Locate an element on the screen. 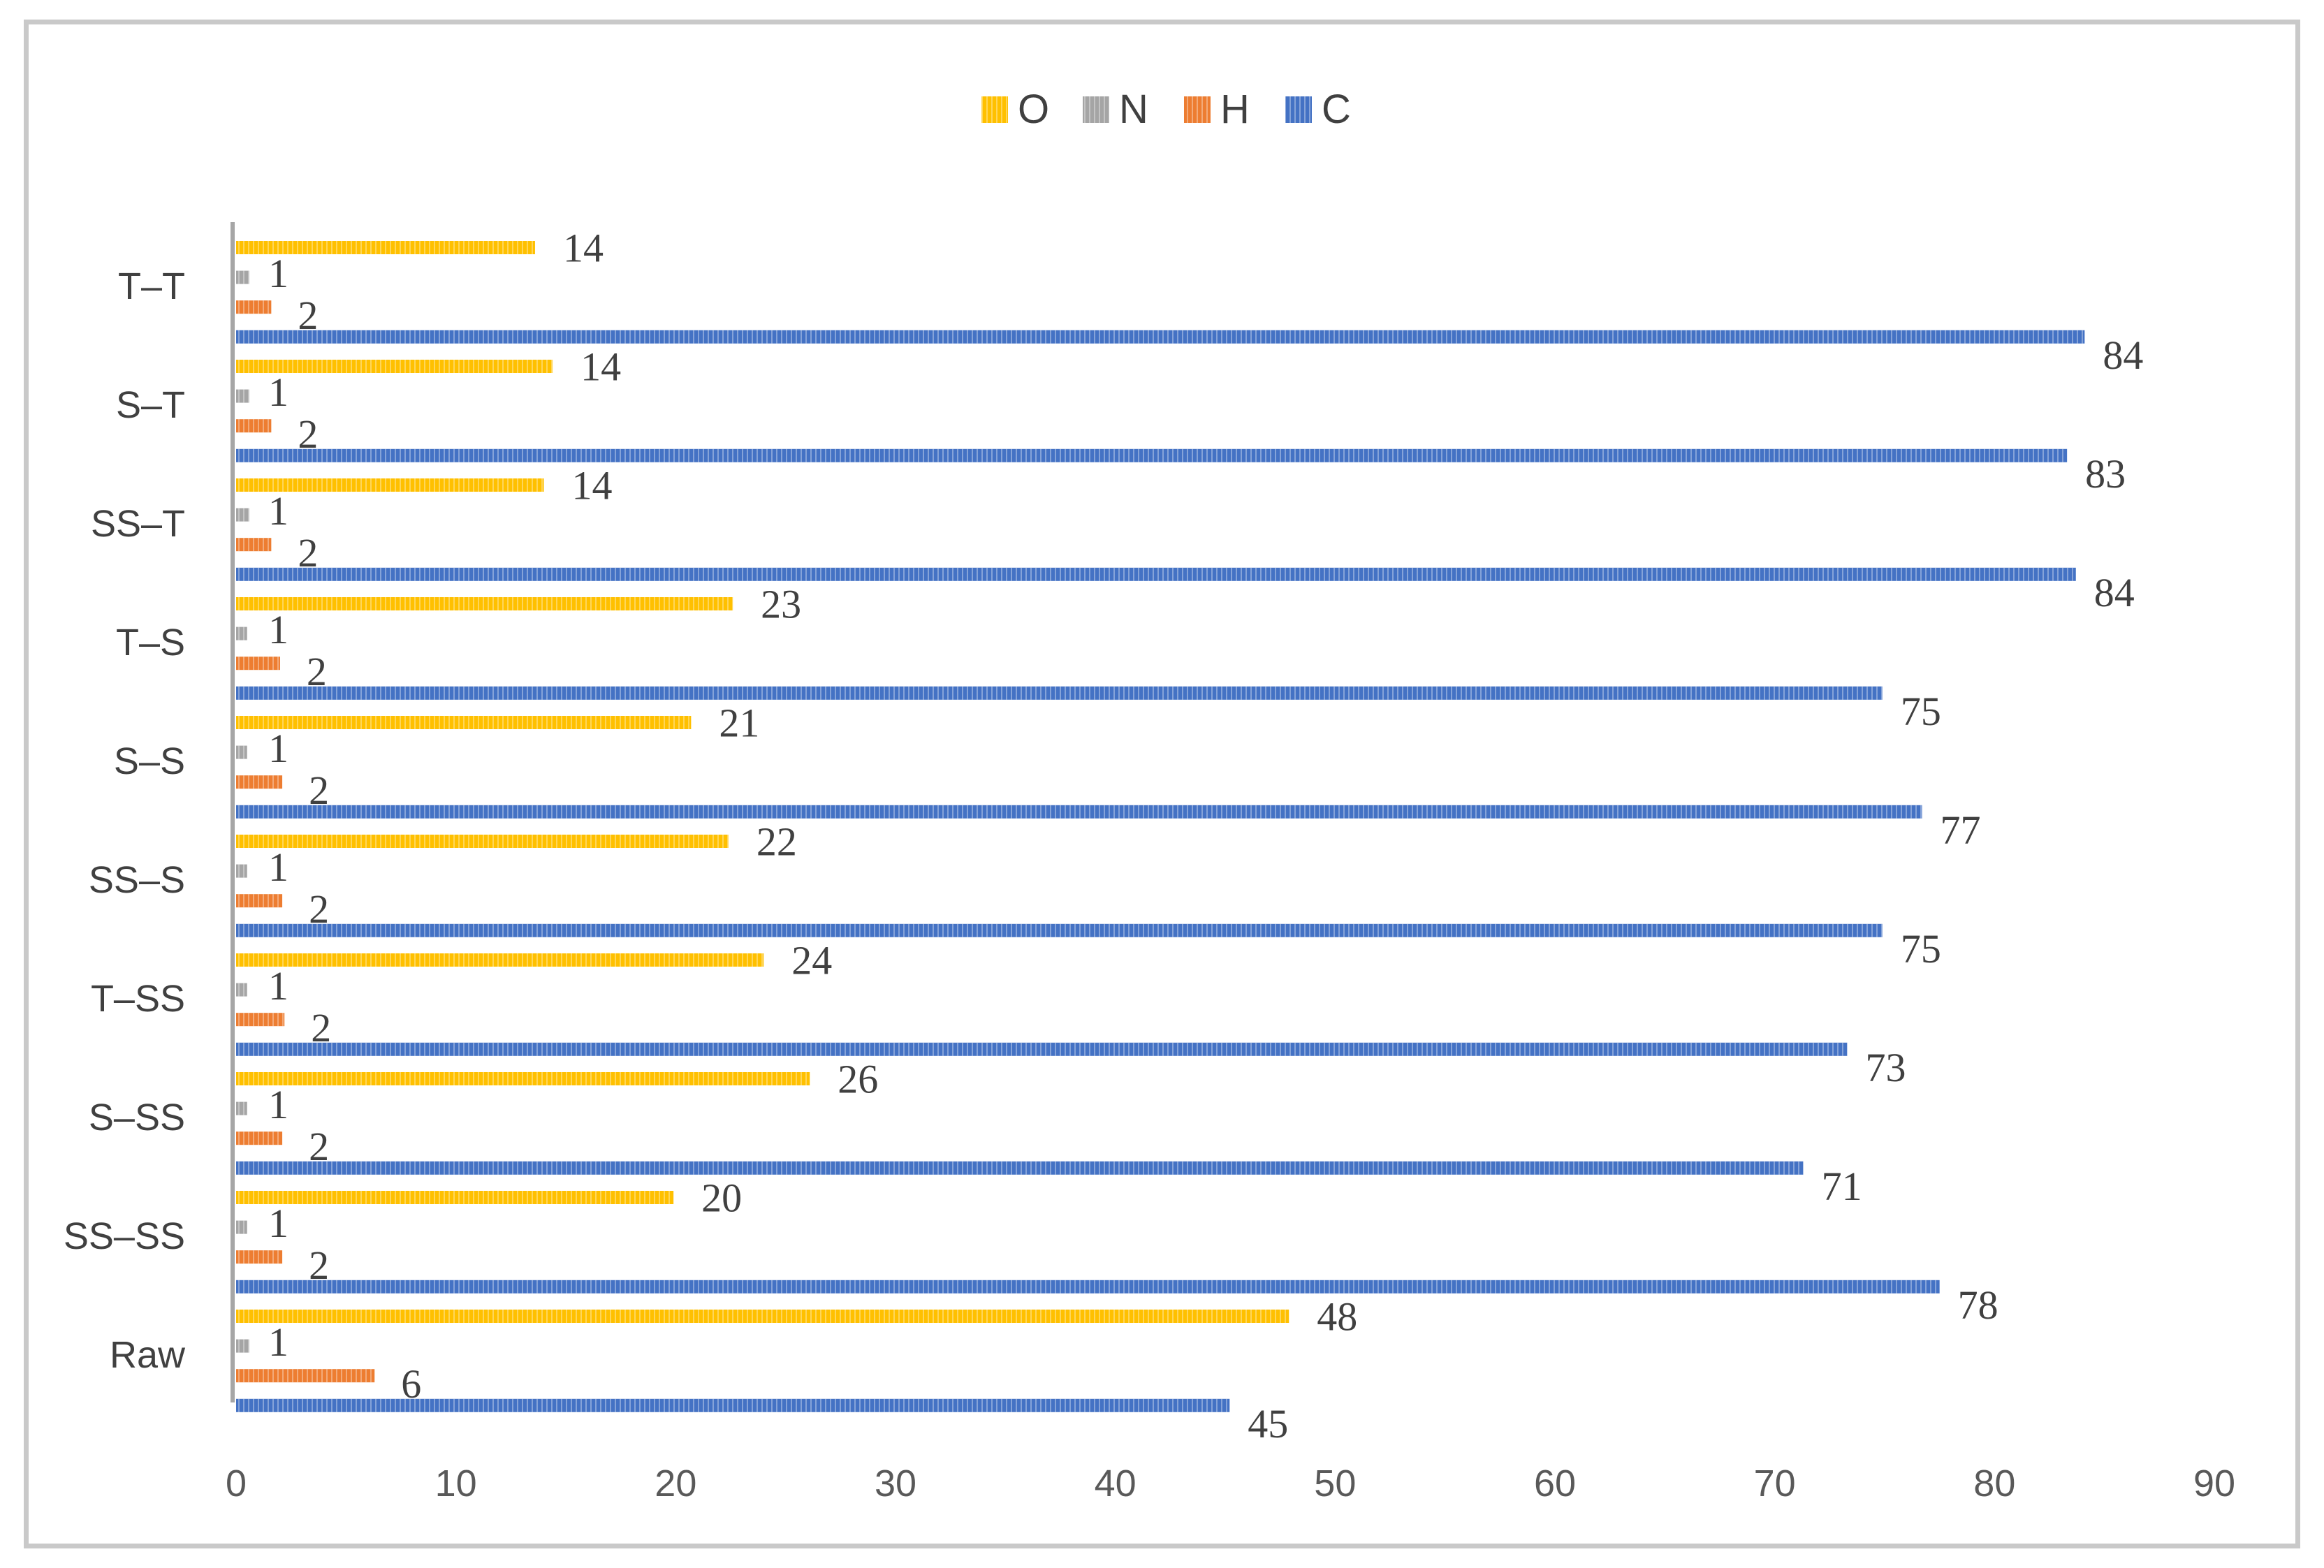  legend-label-h: H is located at coordinates (1235, 109).